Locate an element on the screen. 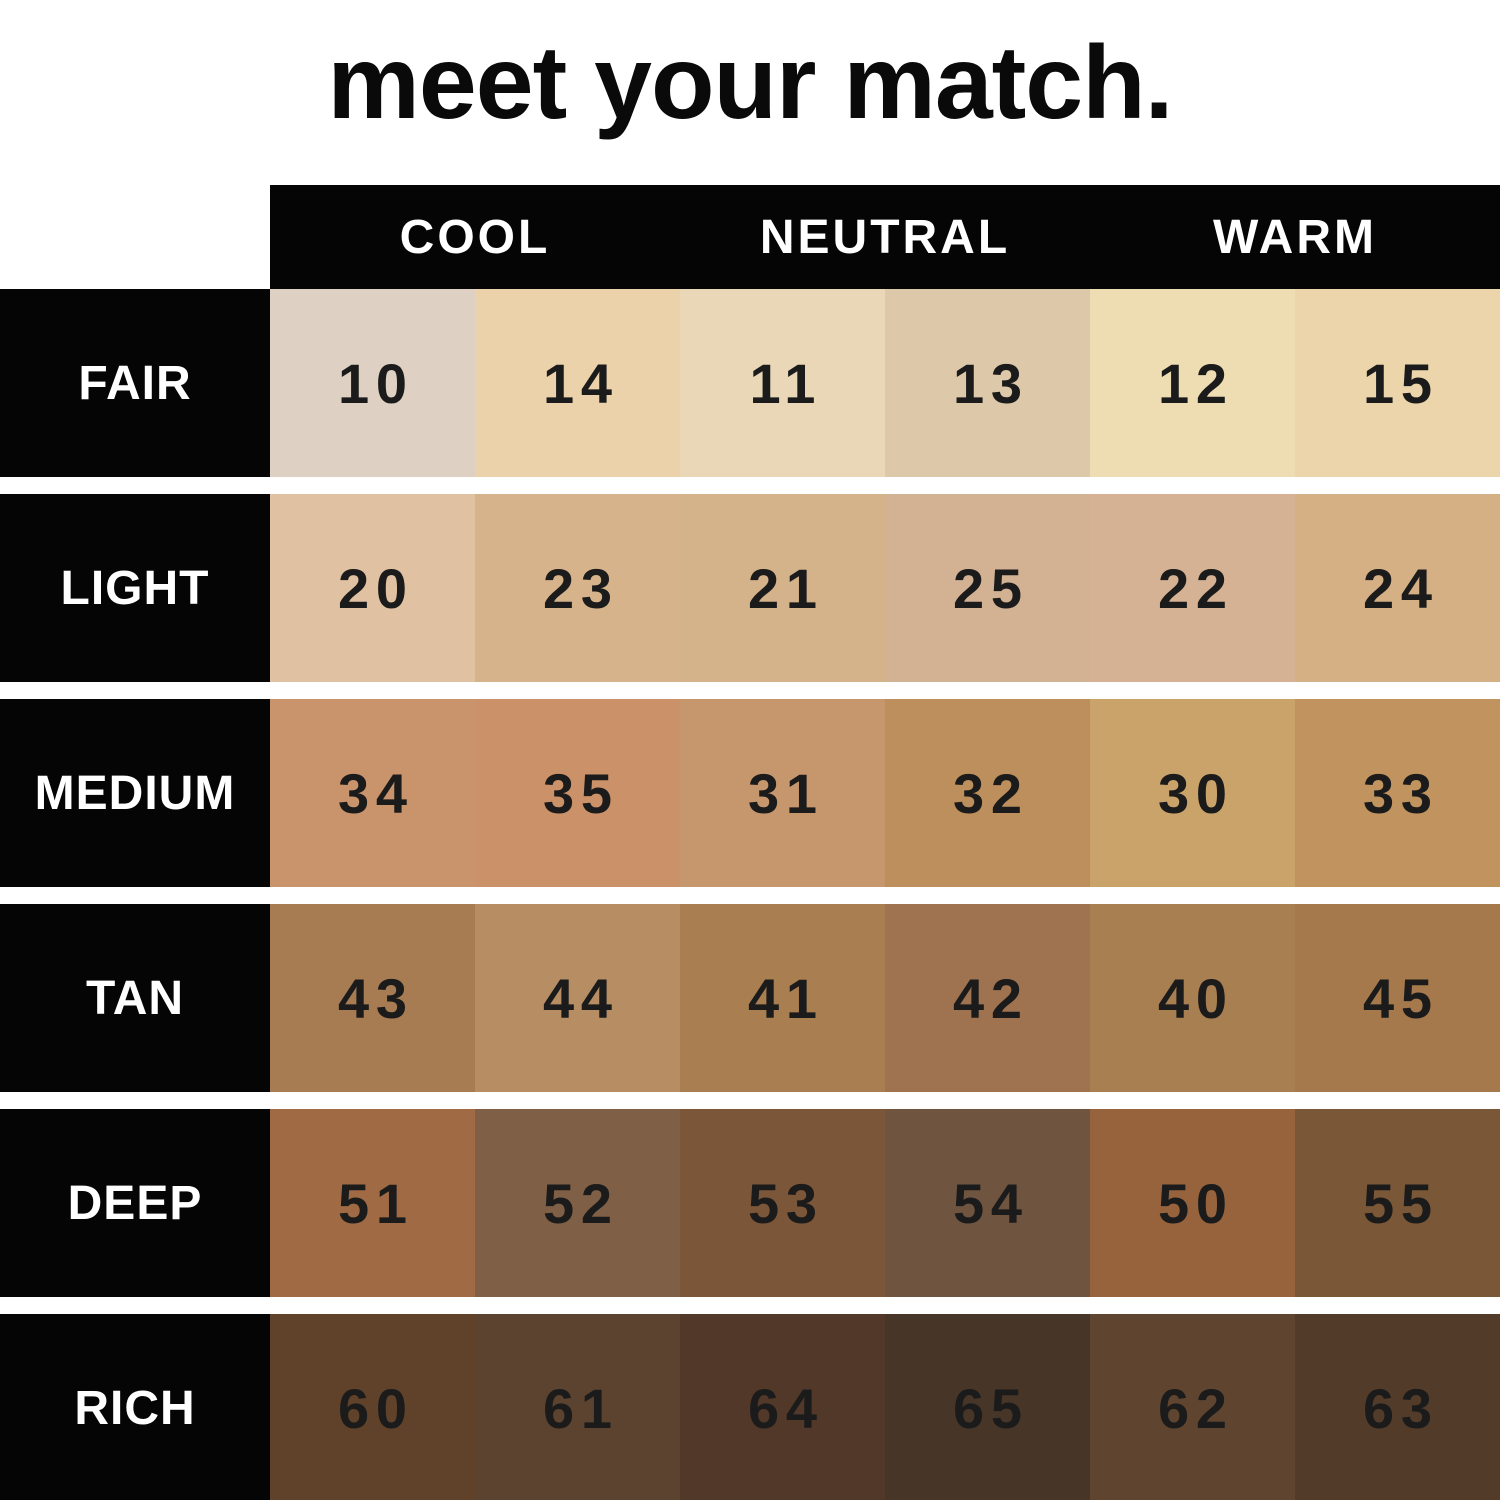 This screenshot has height=1500, width=1500. shade-swatch-23: 23 is located at coordinates (577, 588).